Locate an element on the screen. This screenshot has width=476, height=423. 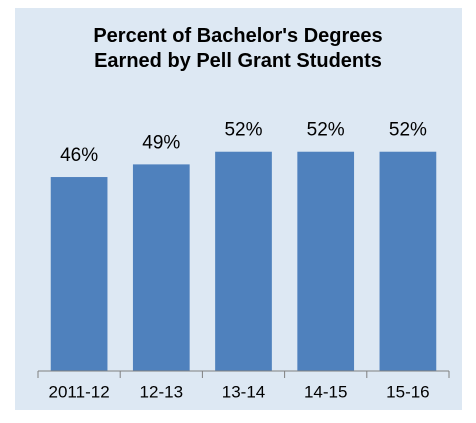
x-tick-label: 14-15 is located at coordinates (325, 391).